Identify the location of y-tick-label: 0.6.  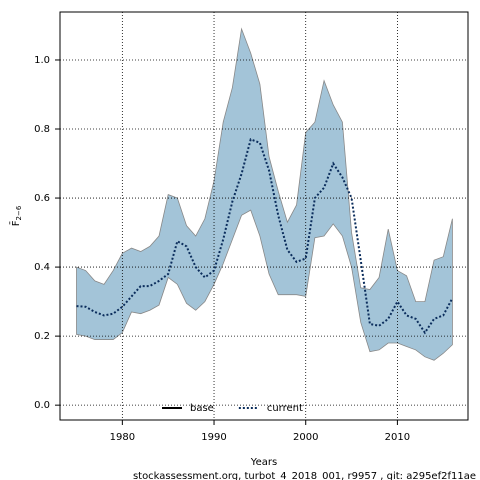
(42, 198).